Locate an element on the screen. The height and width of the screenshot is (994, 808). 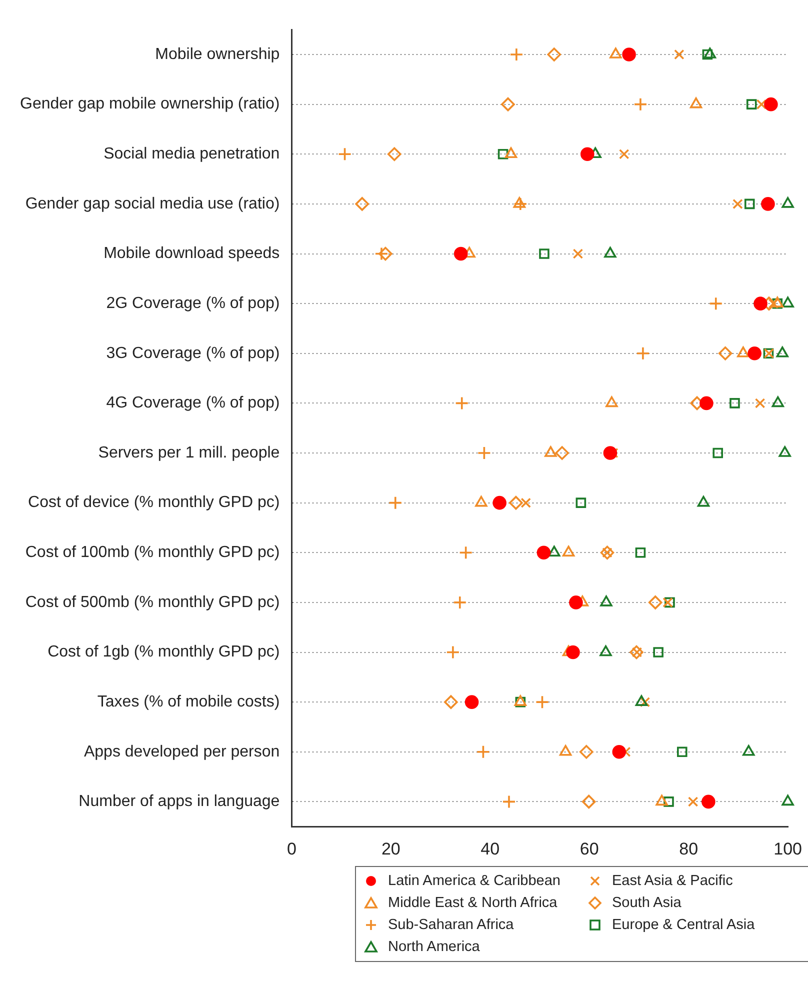
y-tick-label: Cost of 100mb (% monthly GPD pc) is located at coordinates (152, 553).